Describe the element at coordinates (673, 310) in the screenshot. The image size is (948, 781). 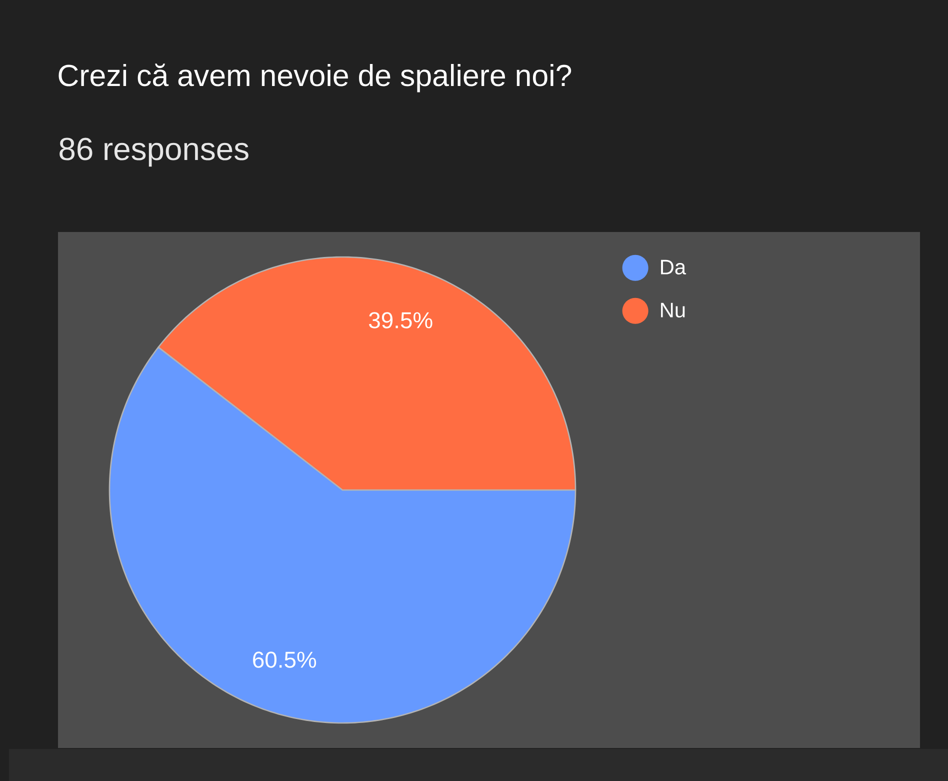
I see `legend-label: Nu` at that location.